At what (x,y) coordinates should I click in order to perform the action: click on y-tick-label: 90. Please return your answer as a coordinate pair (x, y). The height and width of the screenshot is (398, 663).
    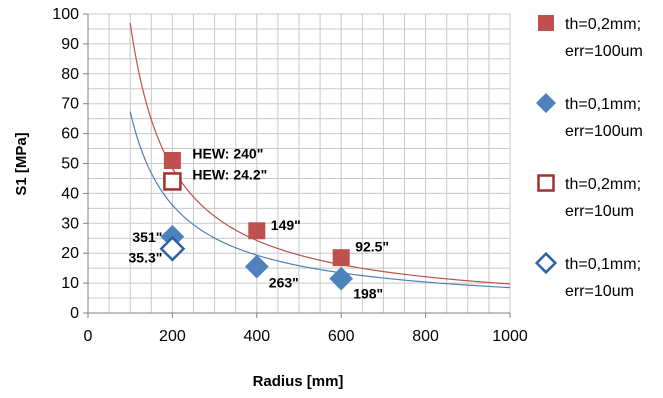
    Looking at the image, I should click on (70, 44).